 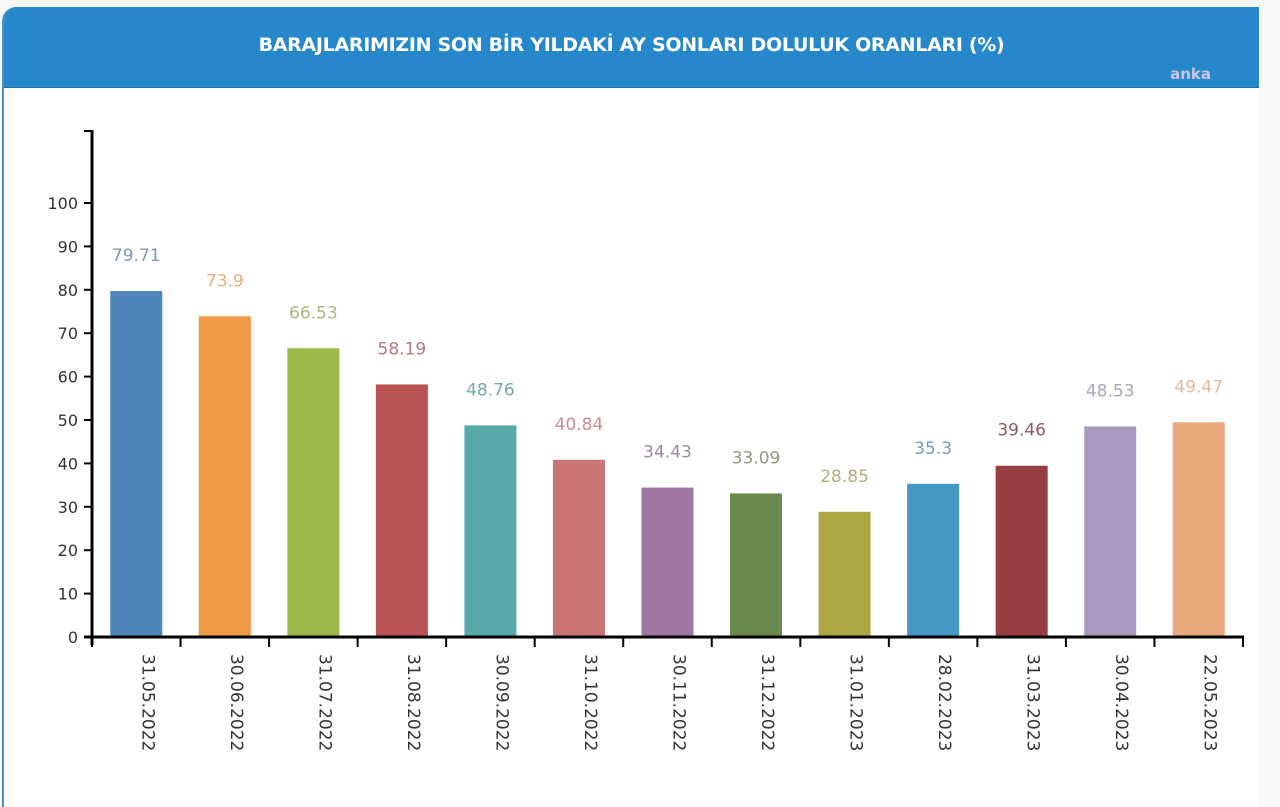 I want to click on bar-value-label: 35.3, so click(x=933, y=449).